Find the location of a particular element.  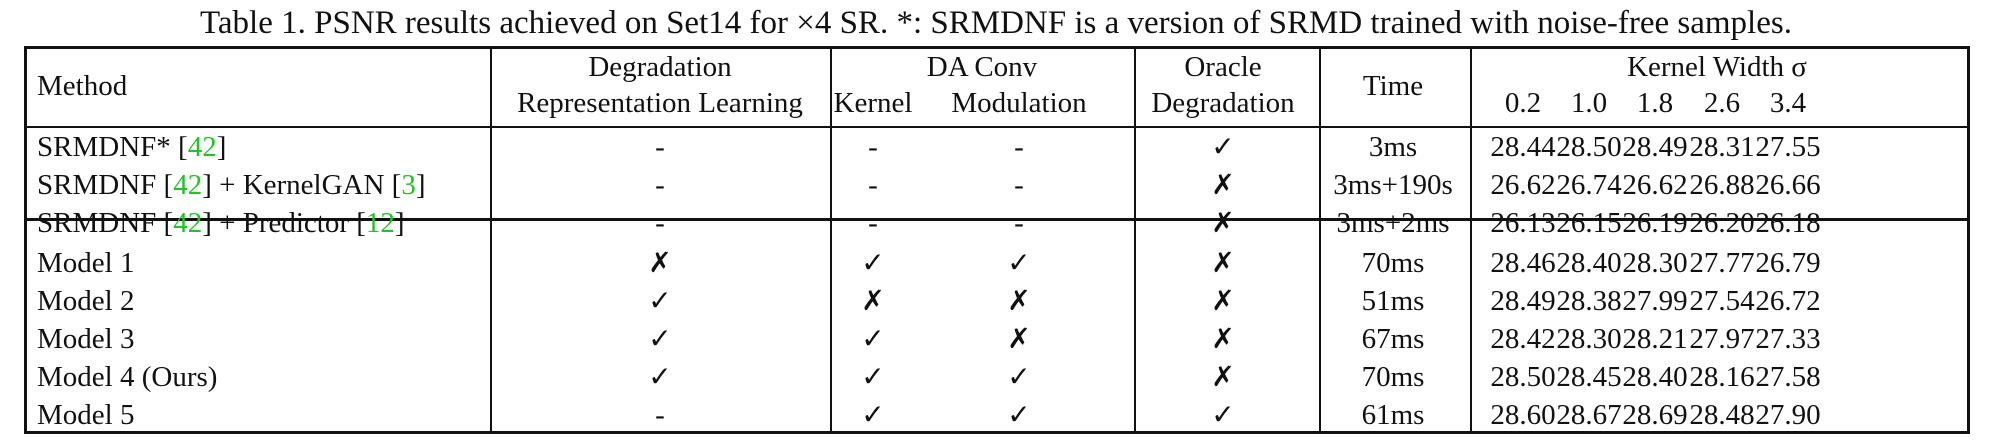

header-width-value: 3.4 is located at coordinates (1788, 103).